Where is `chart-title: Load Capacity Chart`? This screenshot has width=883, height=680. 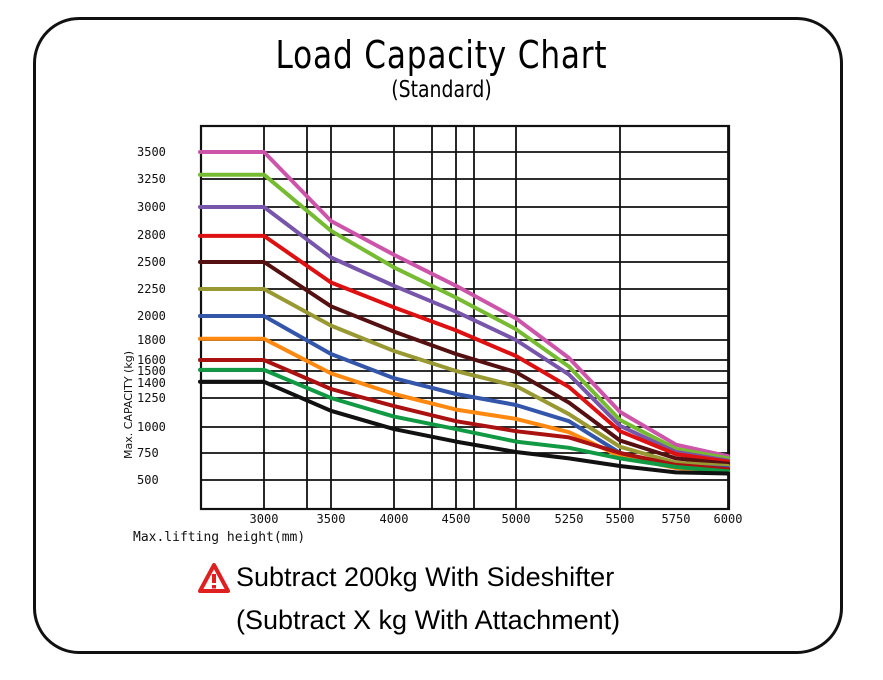 chart-title: Load Capacity Chart is located at coordinates (441, 55).